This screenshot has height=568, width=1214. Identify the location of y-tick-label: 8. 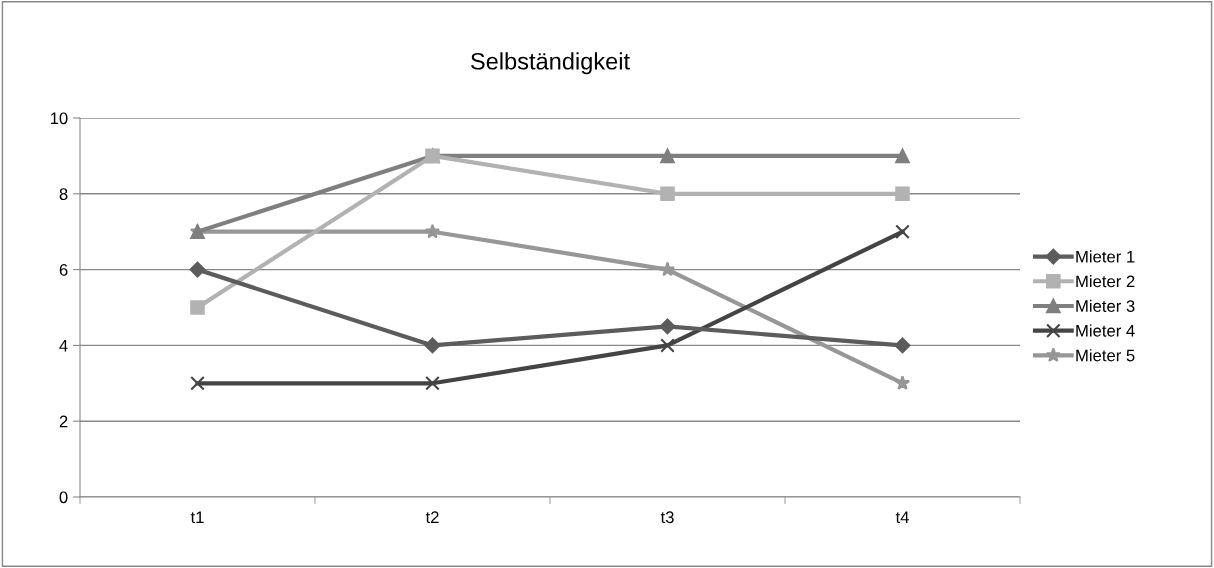
(63, 194).